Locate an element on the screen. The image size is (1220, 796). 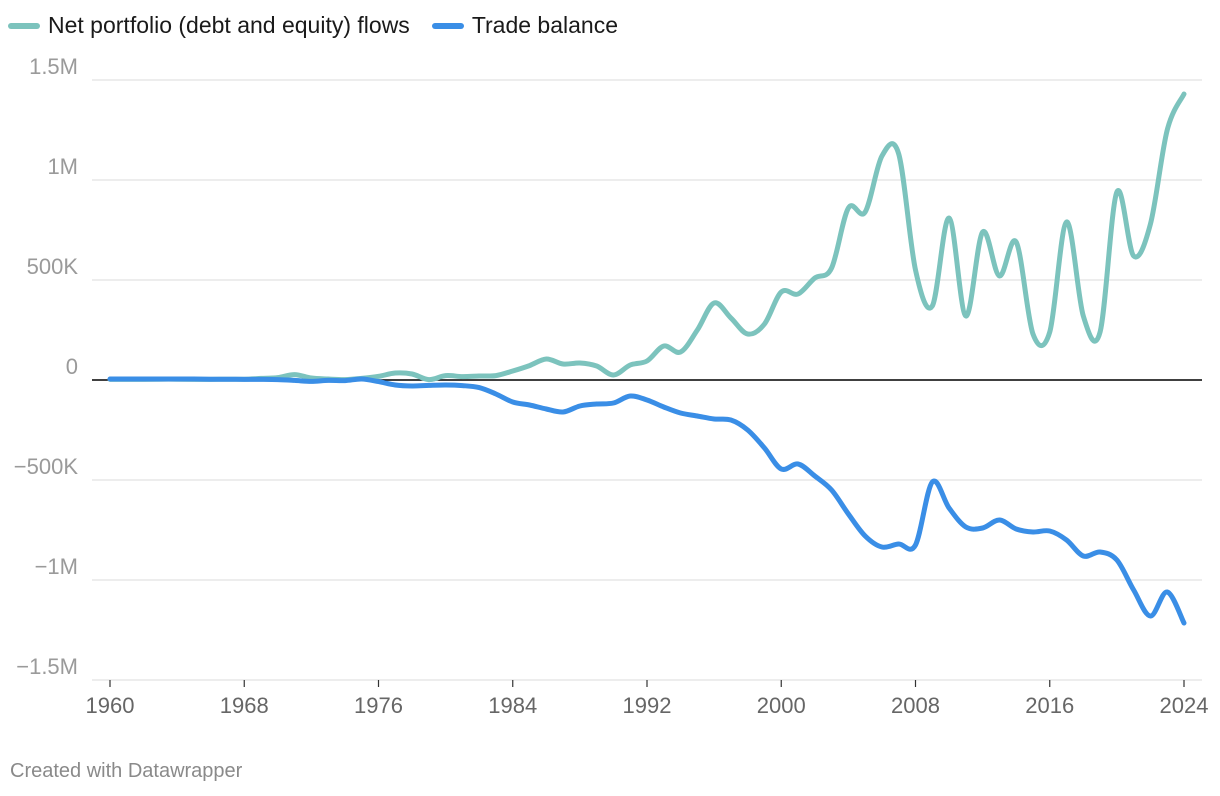
legend-item-net-portfolio: Net portfolio (debt and equity) flows is located at coordinates (209, 25).